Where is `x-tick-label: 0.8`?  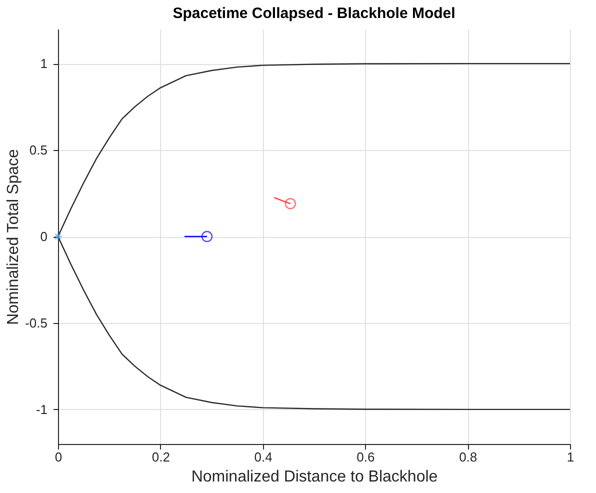
x-tick-label: 0.8 is located at coordinates (468, 457).